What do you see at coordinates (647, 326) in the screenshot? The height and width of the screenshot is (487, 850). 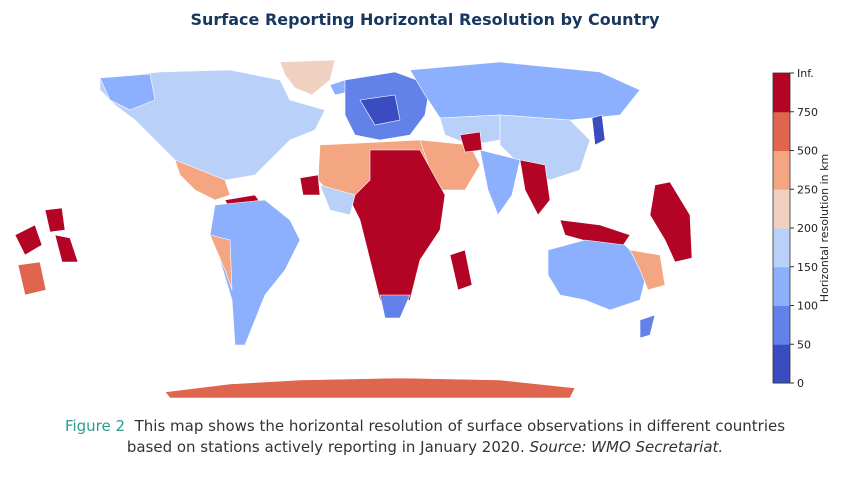 I see `new-zealand` at bounding box center [647, 326].